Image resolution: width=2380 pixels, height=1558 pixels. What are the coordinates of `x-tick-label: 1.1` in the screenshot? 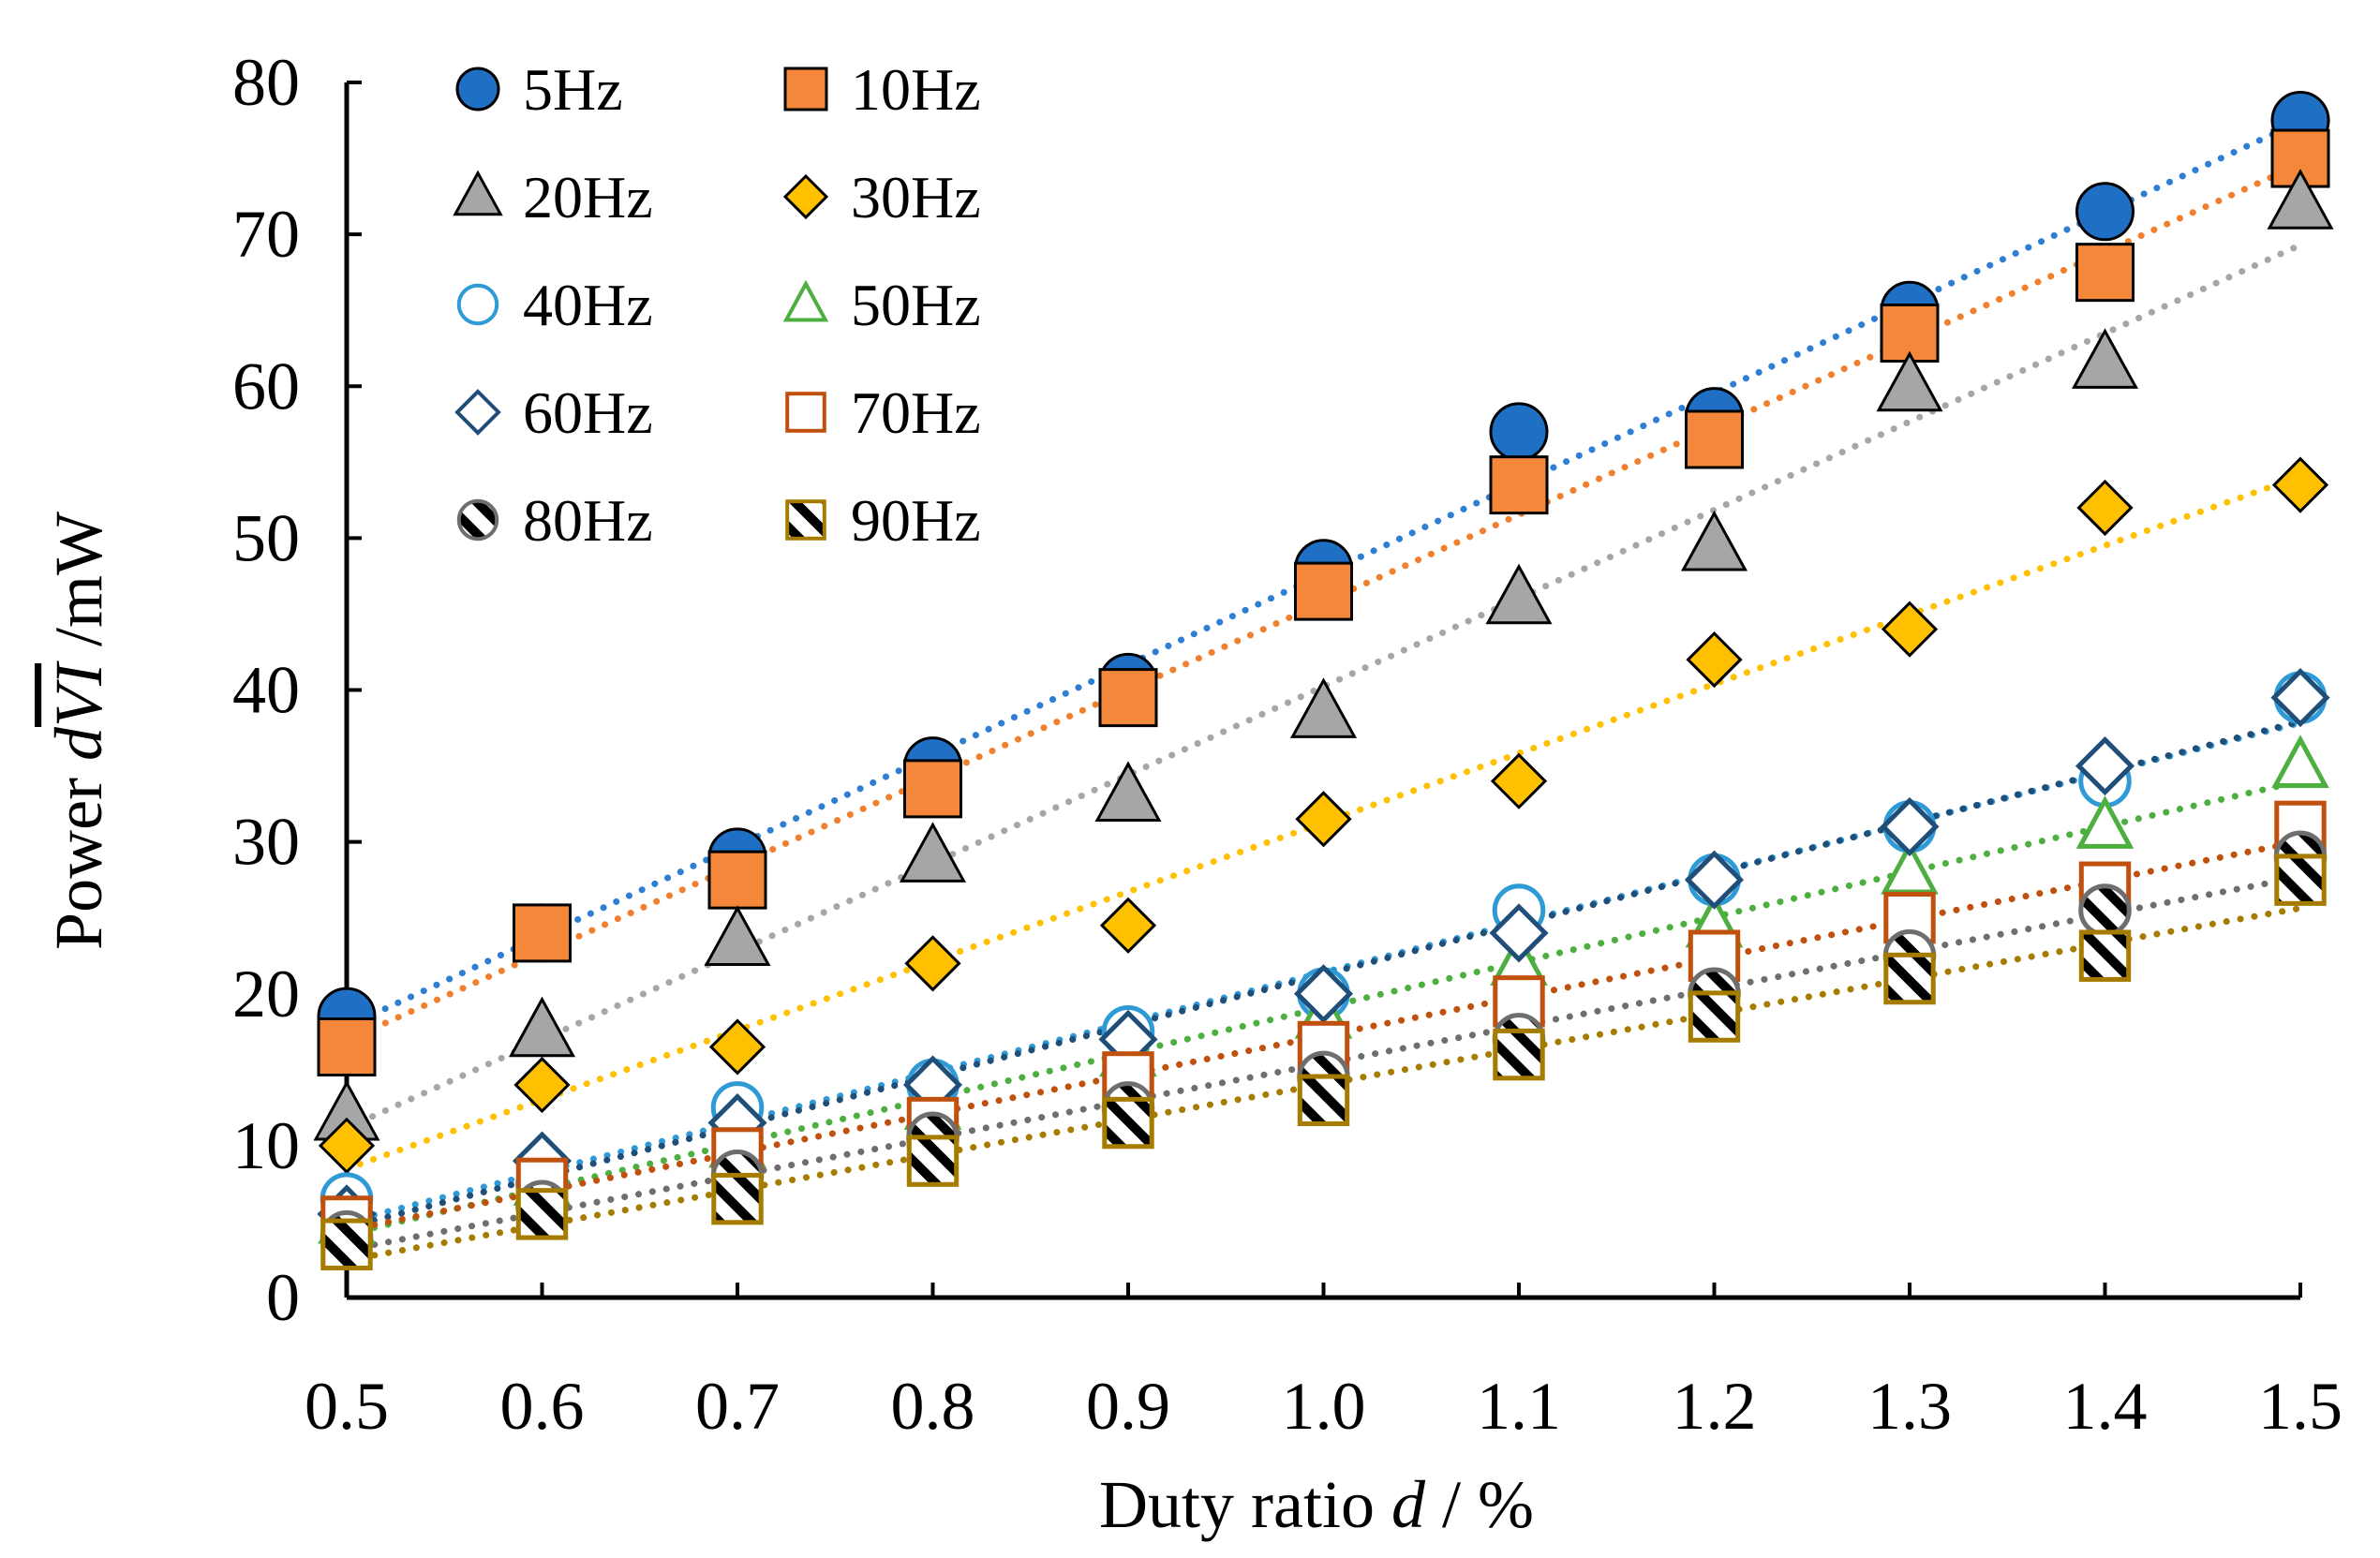 It's located at (1519, 1406).